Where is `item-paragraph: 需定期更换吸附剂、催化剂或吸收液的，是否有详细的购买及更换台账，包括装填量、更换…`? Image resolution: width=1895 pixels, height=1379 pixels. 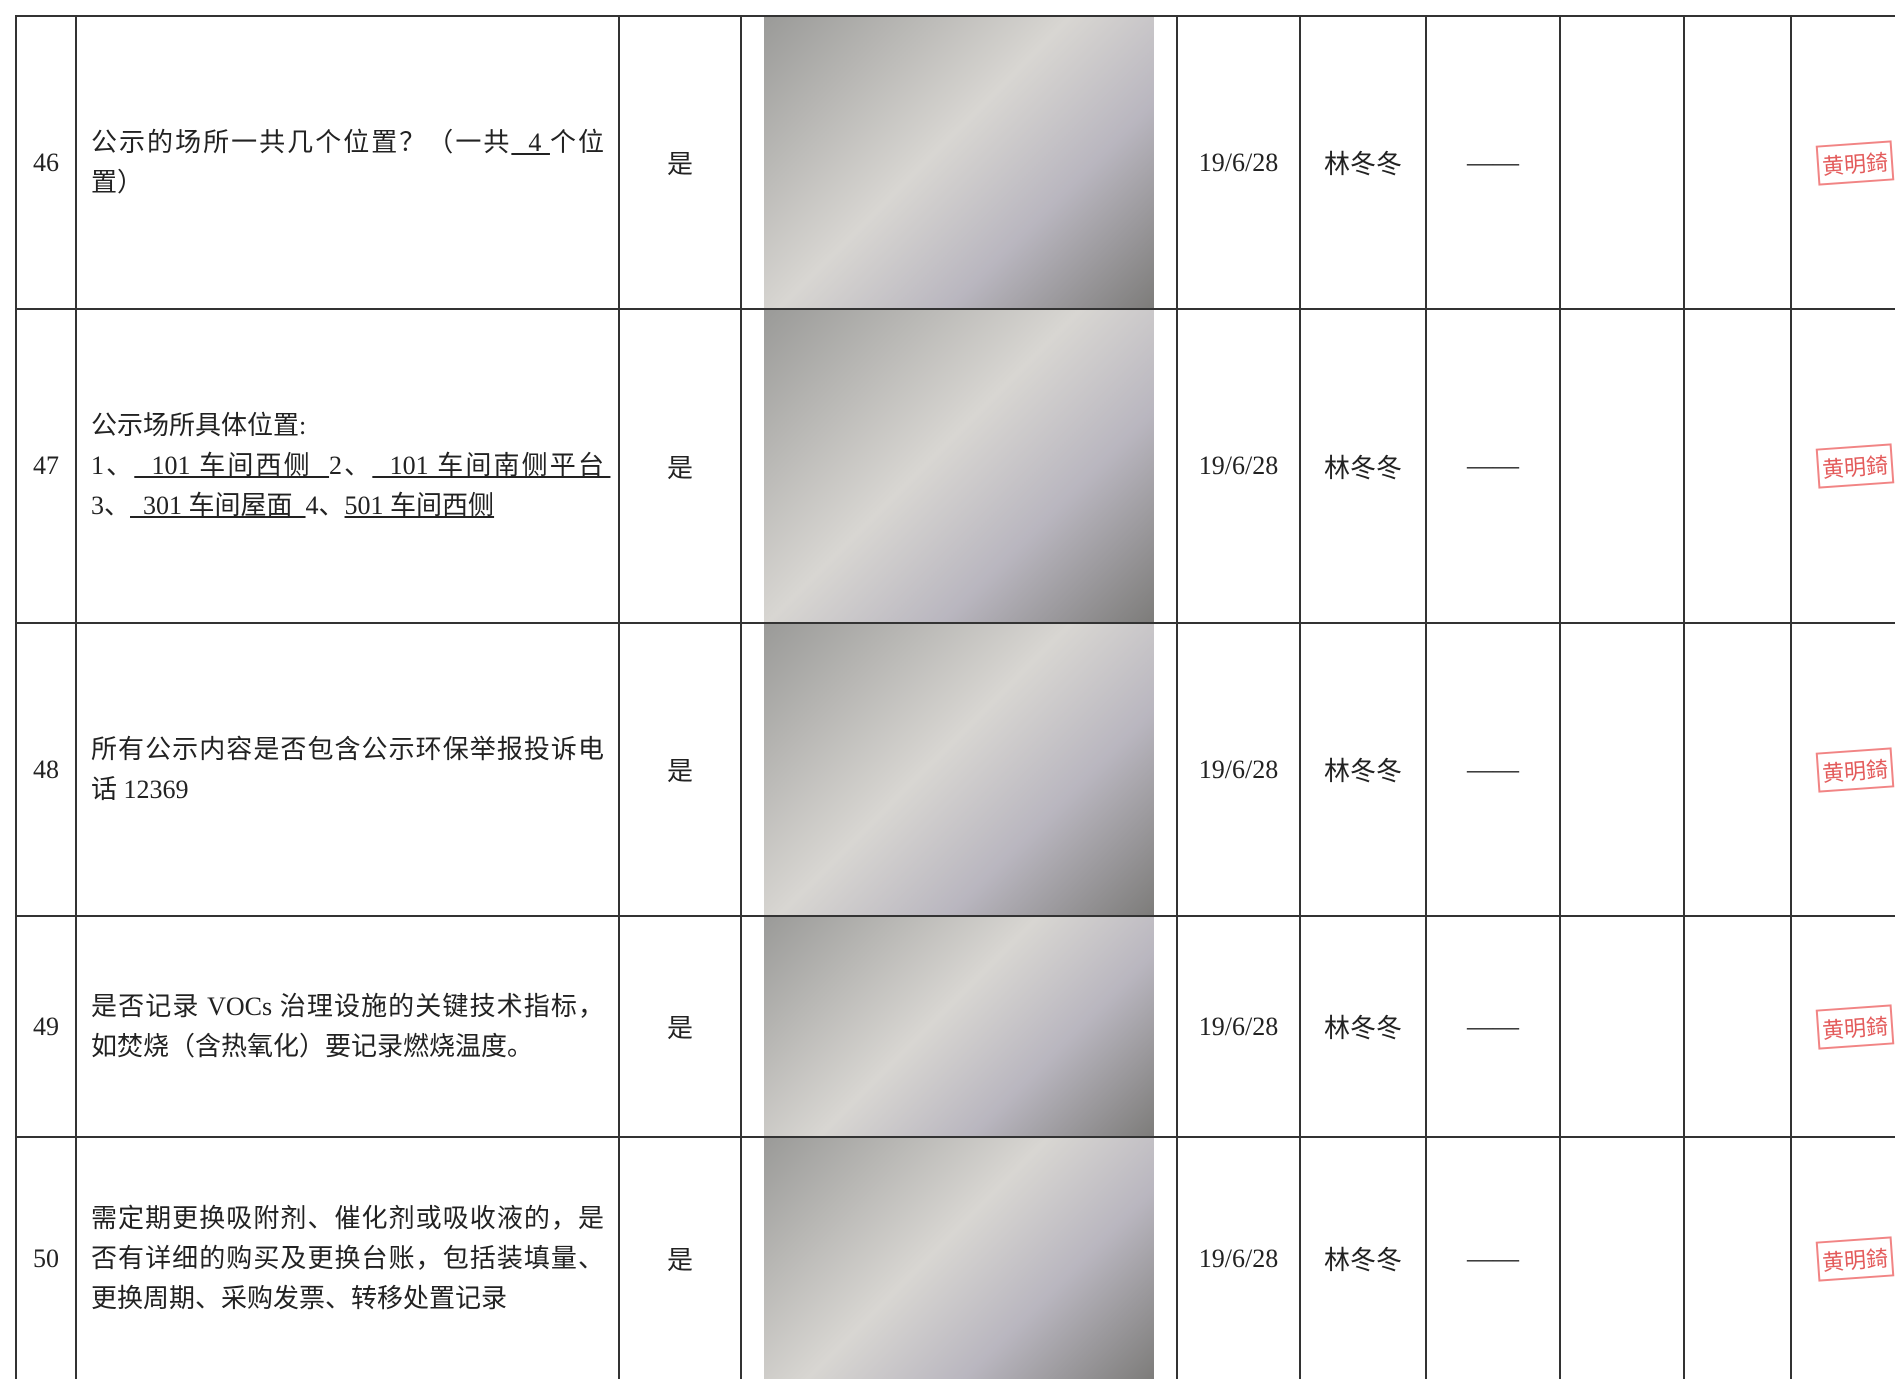 item-paragraph: 需定期更换吸附剂、催化剂或吸收液的，是否有详细的购买及更换台账，包括装填量、更换… is located at coordinates (347, 1259).